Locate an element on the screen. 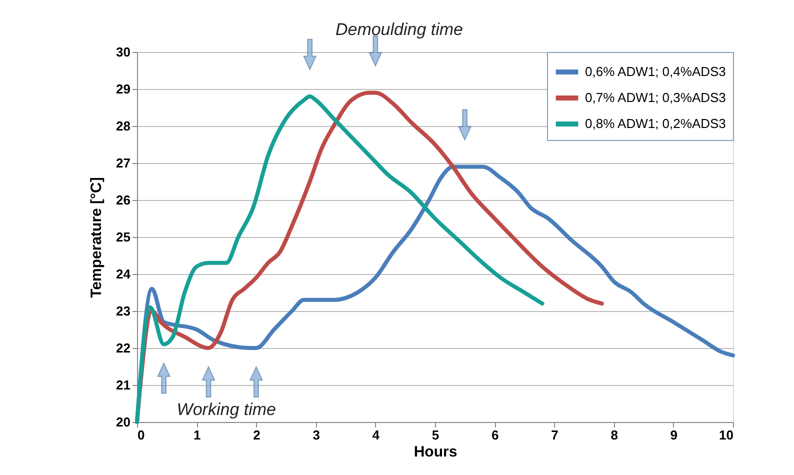 The height and width of the screenshot is (475, 794). y-tick-label: 25 is located at coordinates (123, 237).